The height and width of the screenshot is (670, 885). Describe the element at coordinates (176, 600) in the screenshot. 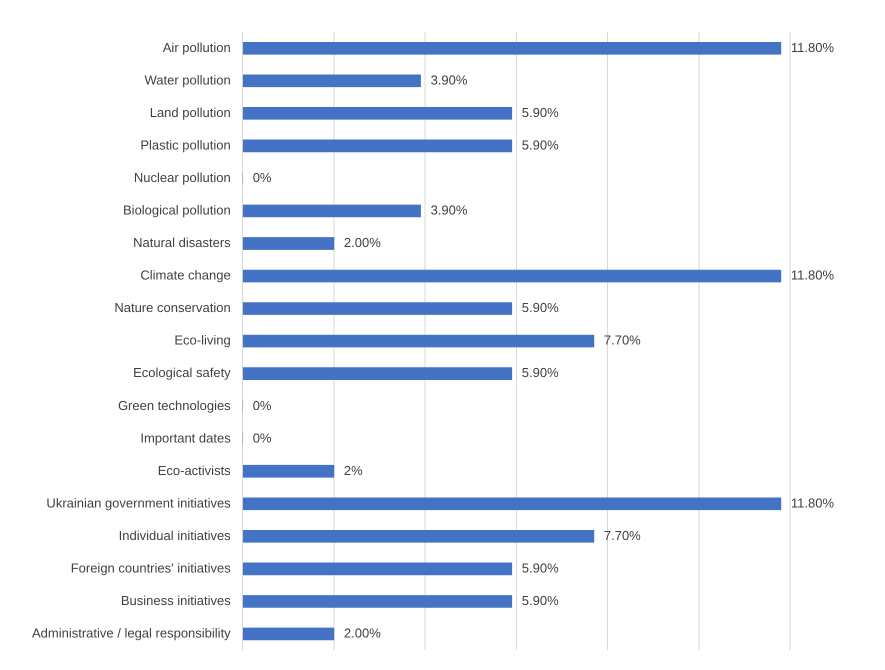

I see `y-tick-label: Business initiatives` at that location.